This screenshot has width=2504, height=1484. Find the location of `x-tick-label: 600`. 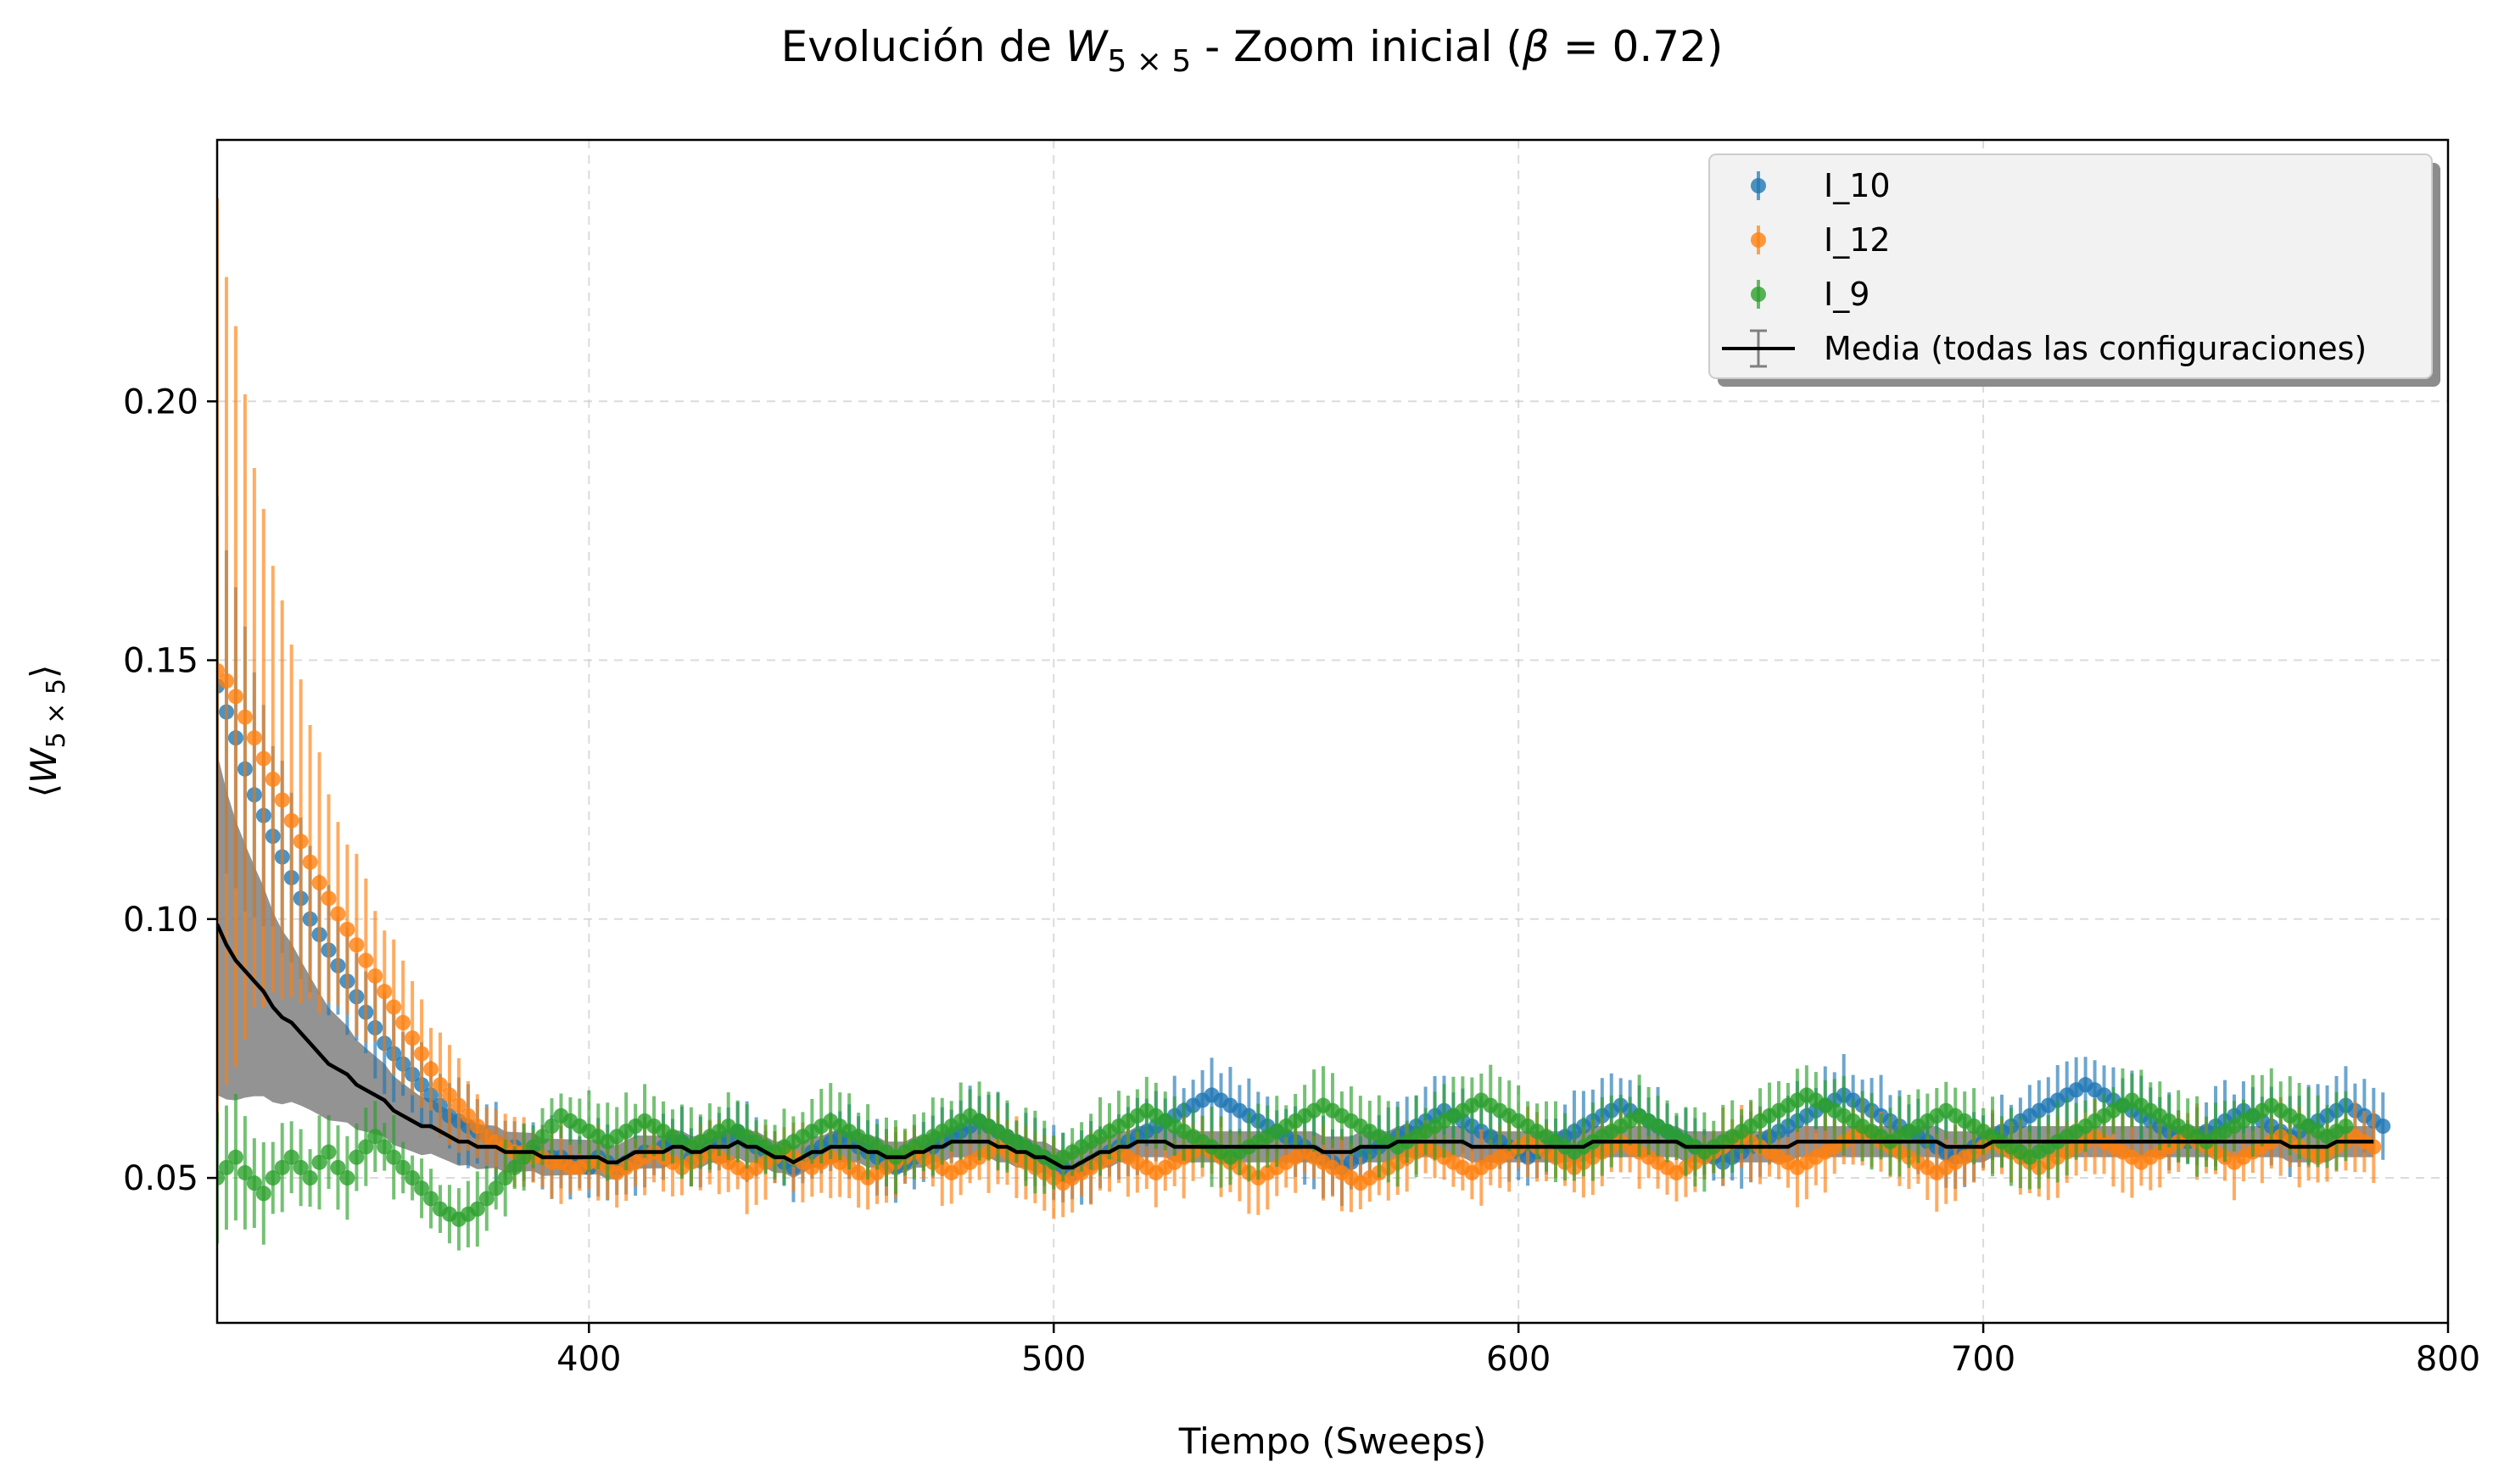

x-tick-label: 600 is located at coordinates (1518, 1359).